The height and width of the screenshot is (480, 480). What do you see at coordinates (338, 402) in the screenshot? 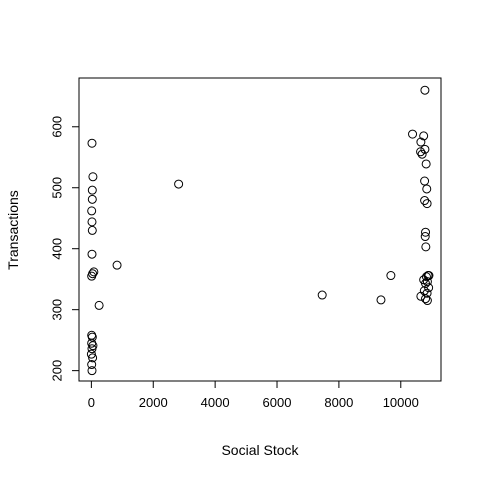
I see `x-tick-label: 8000` at bounding box center [338, 402].